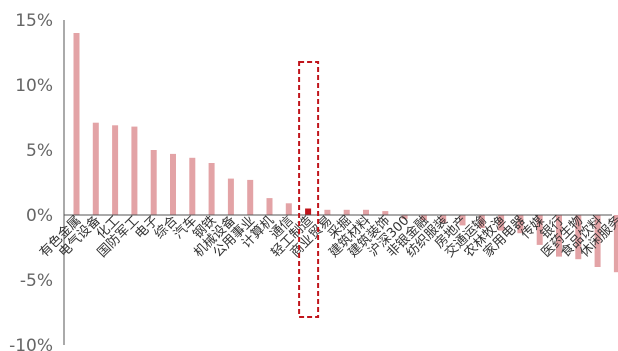 The image size is (618, 351). What do you see at coordinates (385, 213) in the screenshot?
I see `bar-建筑装饰` at bounding box center [385, 213].